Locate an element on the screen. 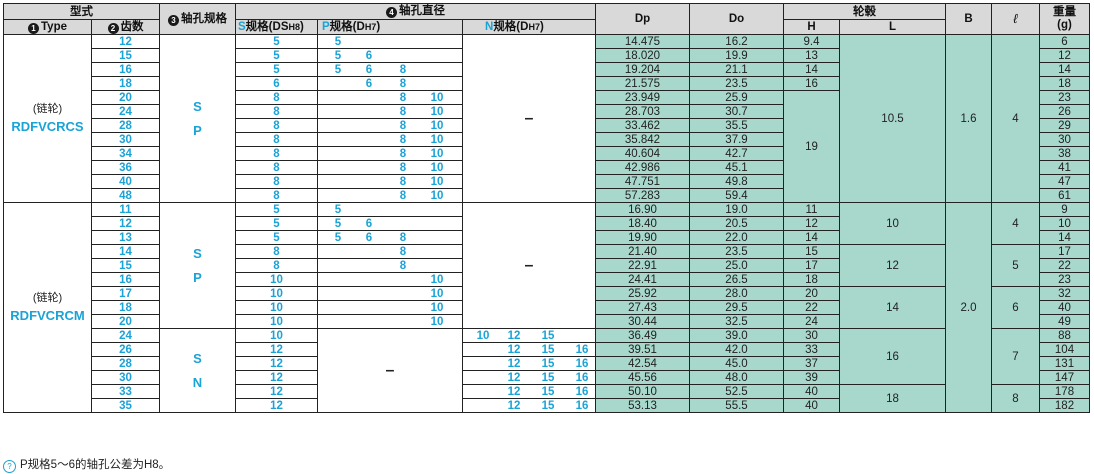 The height and width of the screenshot is (474, 1094). teeth-cell: 17 is located at coordinates (125, 293).